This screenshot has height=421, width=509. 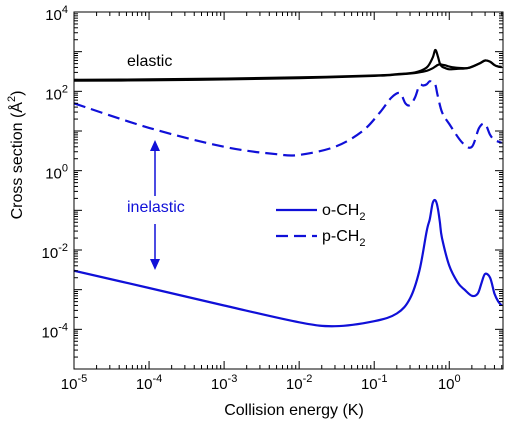 What do you see at coordinates (374, 383) in the screenshot?
I see `x-tick-label: 10⁻¹` at bounding box center [374, 383].